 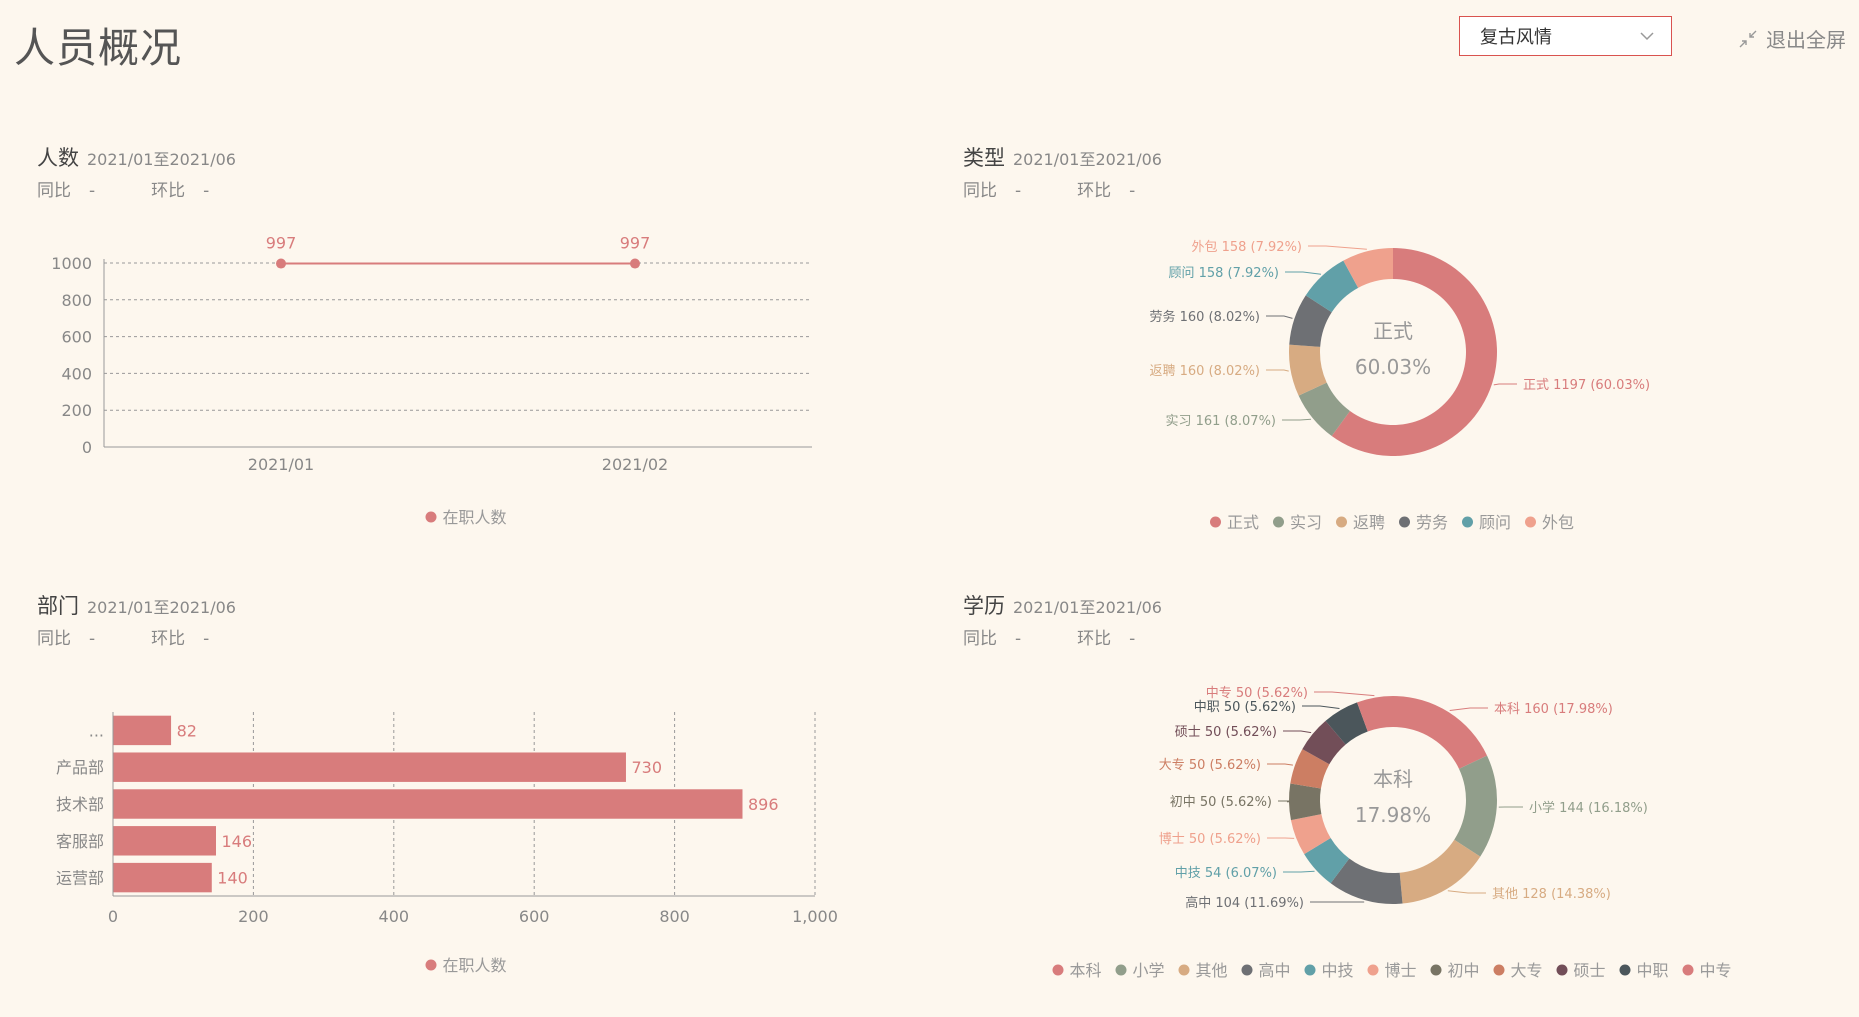 I want to click on legend-item: 顾问, so click(x=1486, y=522).